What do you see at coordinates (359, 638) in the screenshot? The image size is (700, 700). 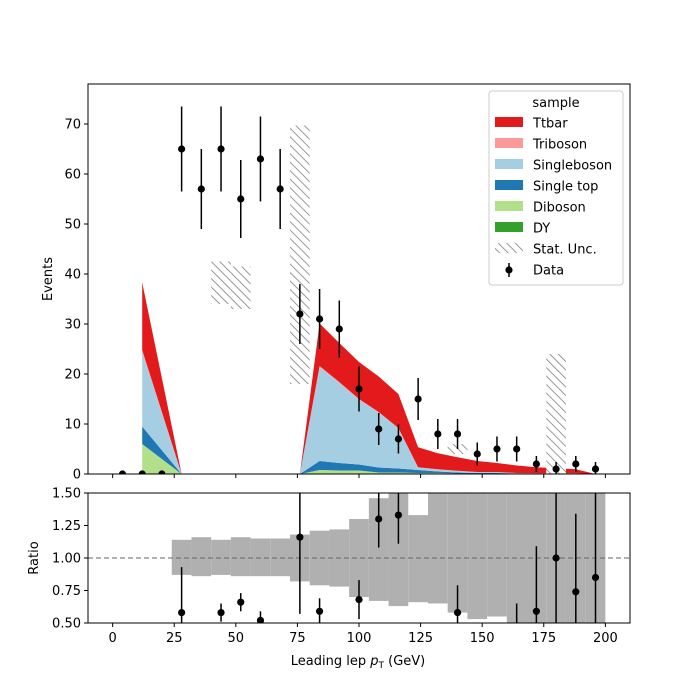 I see `x-tick-label: 100` at bounding box center [359, 638].